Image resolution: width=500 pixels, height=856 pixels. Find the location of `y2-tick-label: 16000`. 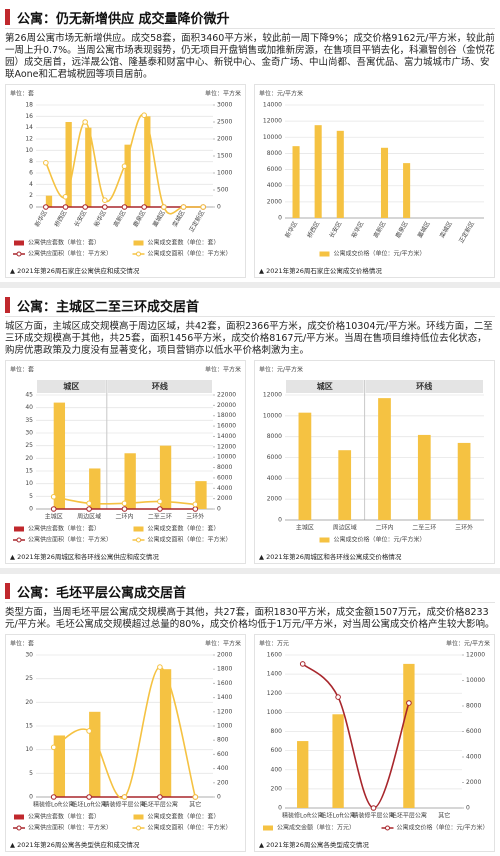

y2-tick-label: 16000 is located at coordinates (226, 426).